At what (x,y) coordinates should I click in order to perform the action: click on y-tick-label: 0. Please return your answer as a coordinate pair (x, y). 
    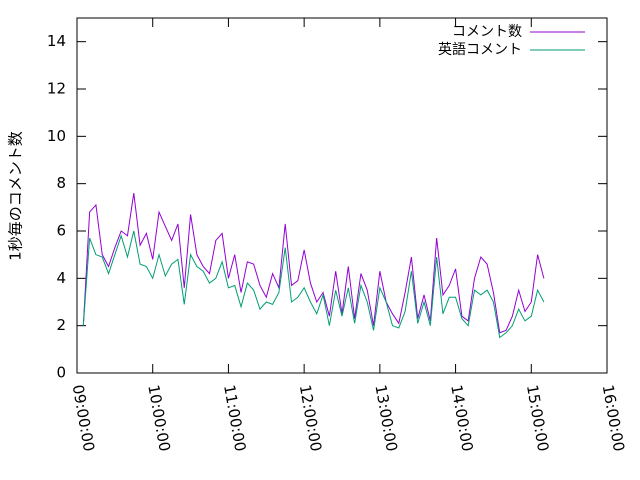
    Looking at the image, I should click on (61, 373).